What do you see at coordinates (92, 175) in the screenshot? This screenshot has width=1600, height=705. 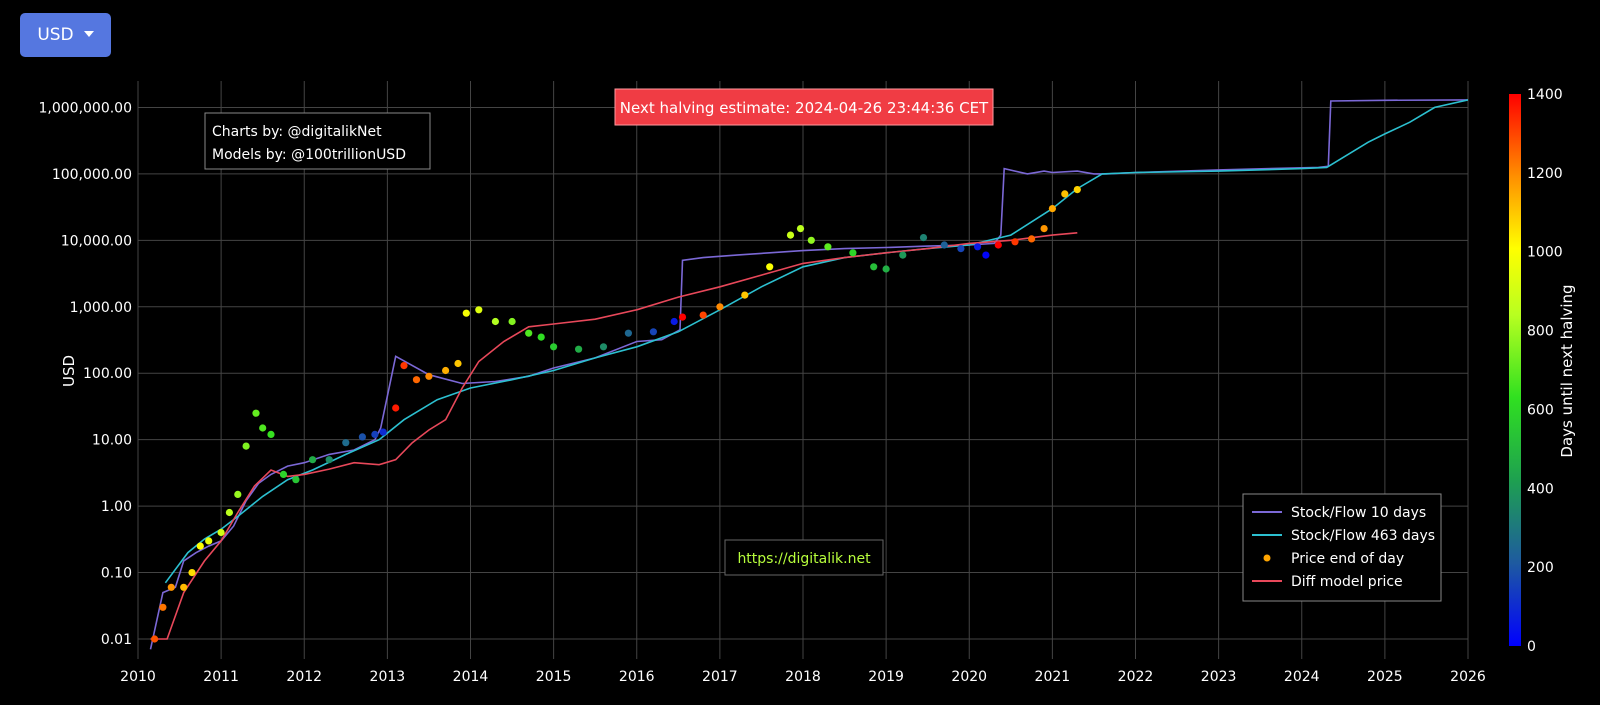 I see `y-tick-label: 100,000.00` at bounding box center [92, 175].